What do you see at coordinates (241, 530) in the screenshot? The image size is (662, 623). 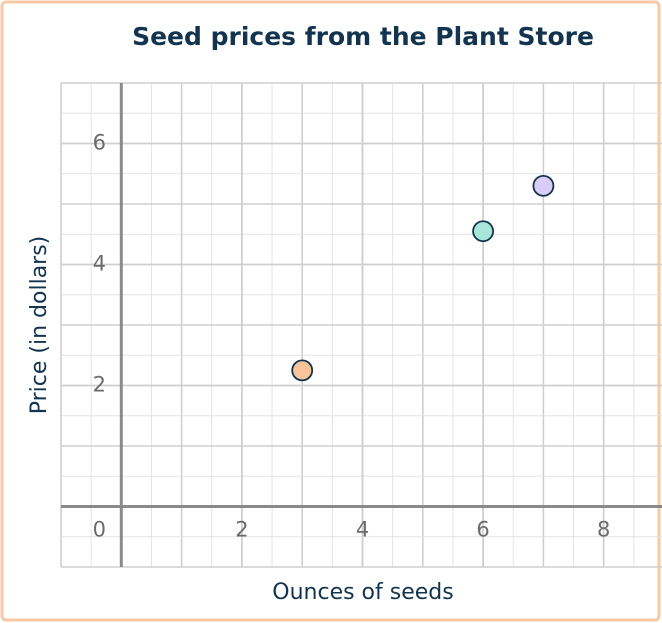 I see `x-tick-label: 2` at bounding box center [241, 530].